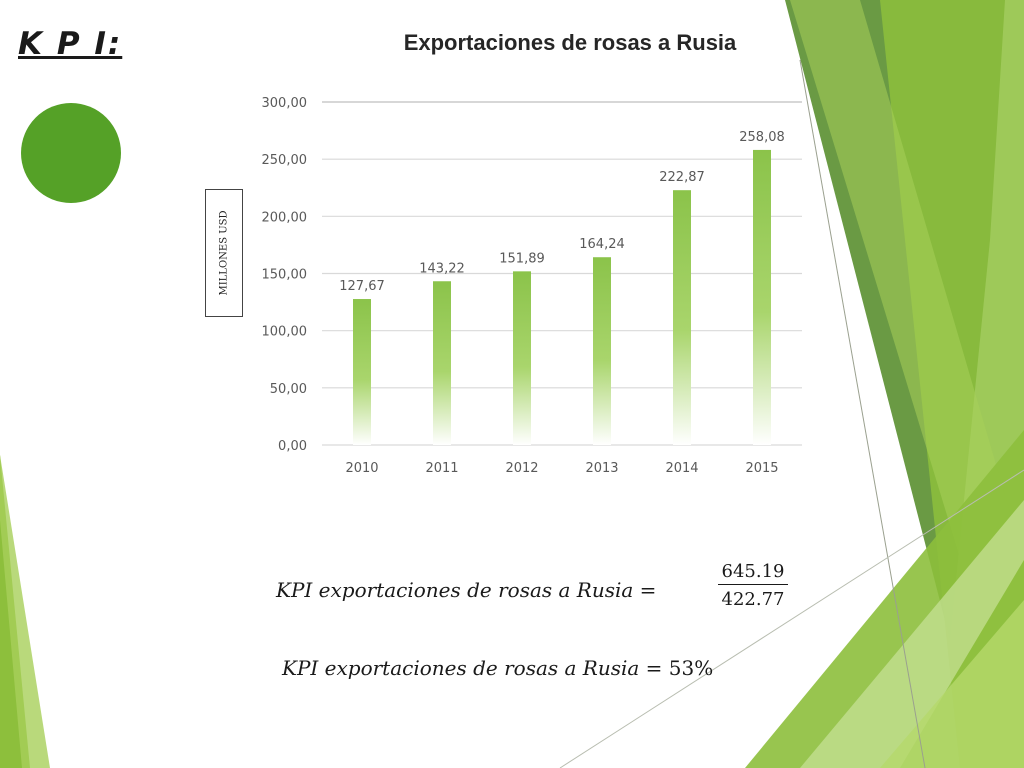 This screenshot has width=1024, height=768. Describe the element at coordinates (521, 468) in the screenshot. I see `x-tick-label: 2012` at that location.